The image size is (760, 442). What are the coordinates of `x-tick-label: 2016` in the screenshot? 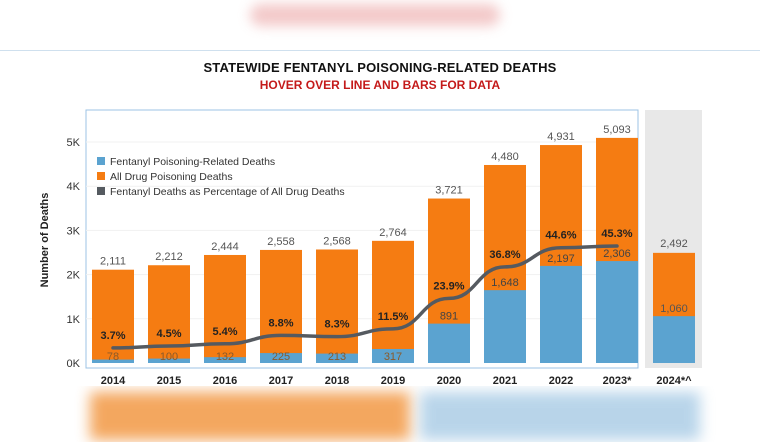 It's located at (225, 380).